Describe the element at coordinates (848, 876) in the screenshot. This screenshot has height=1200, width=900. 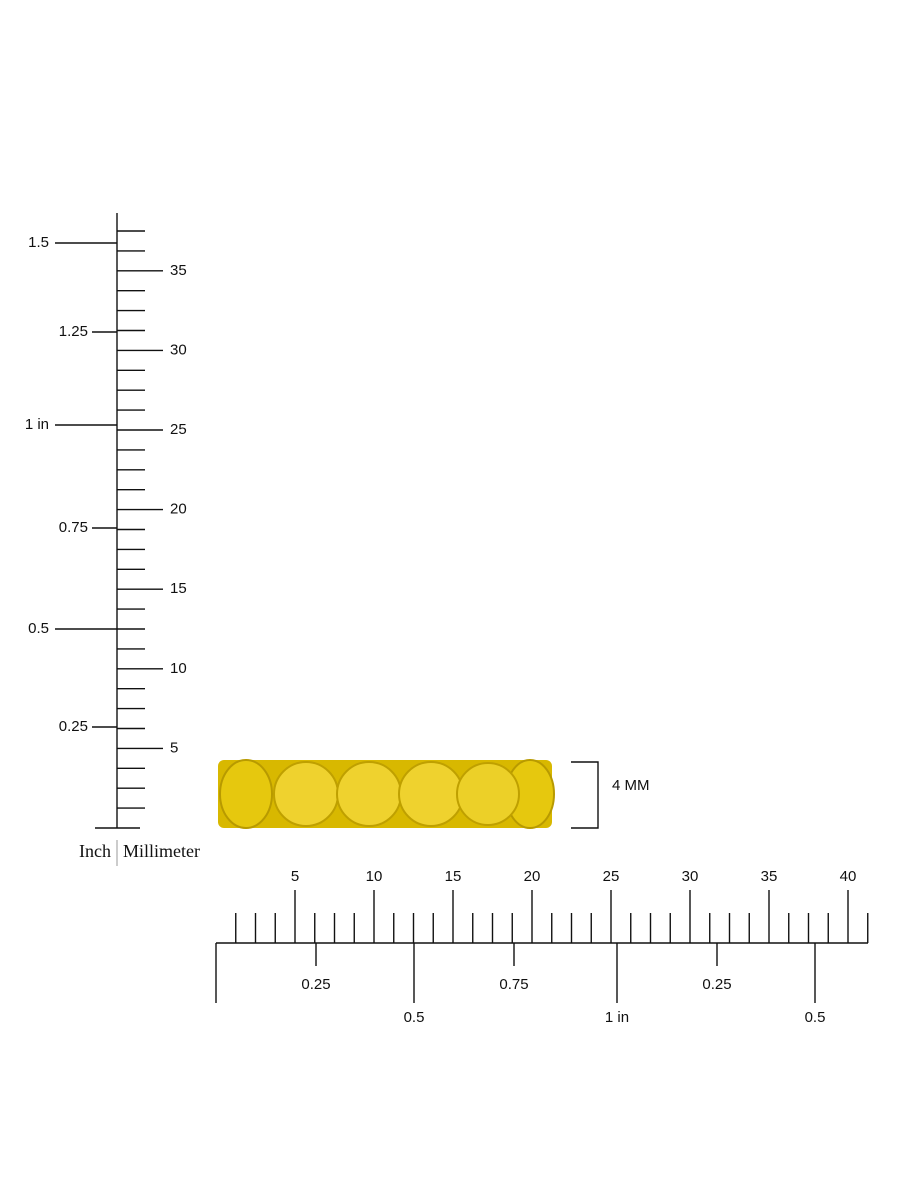
I see `mm-label: 40` at that location.